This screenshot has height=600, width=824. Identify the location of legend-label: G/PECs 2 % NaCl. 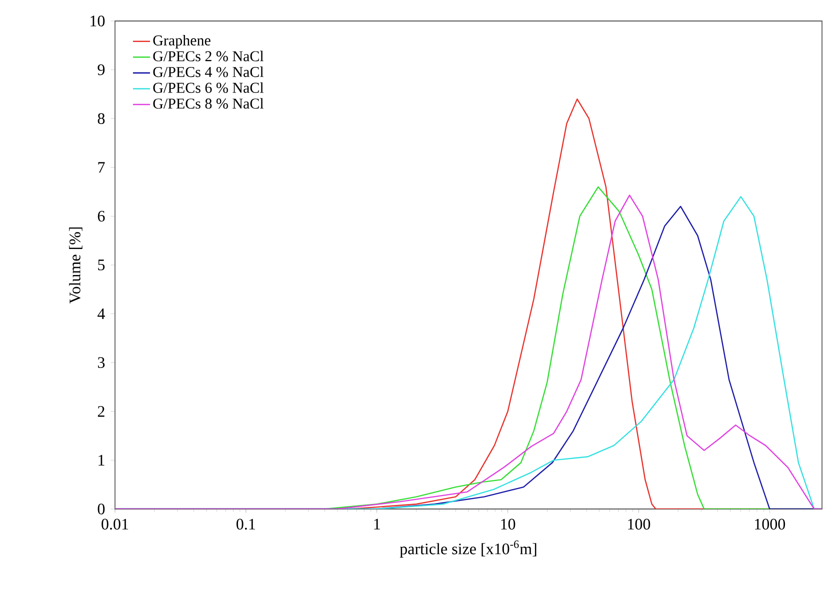
(208, 56).